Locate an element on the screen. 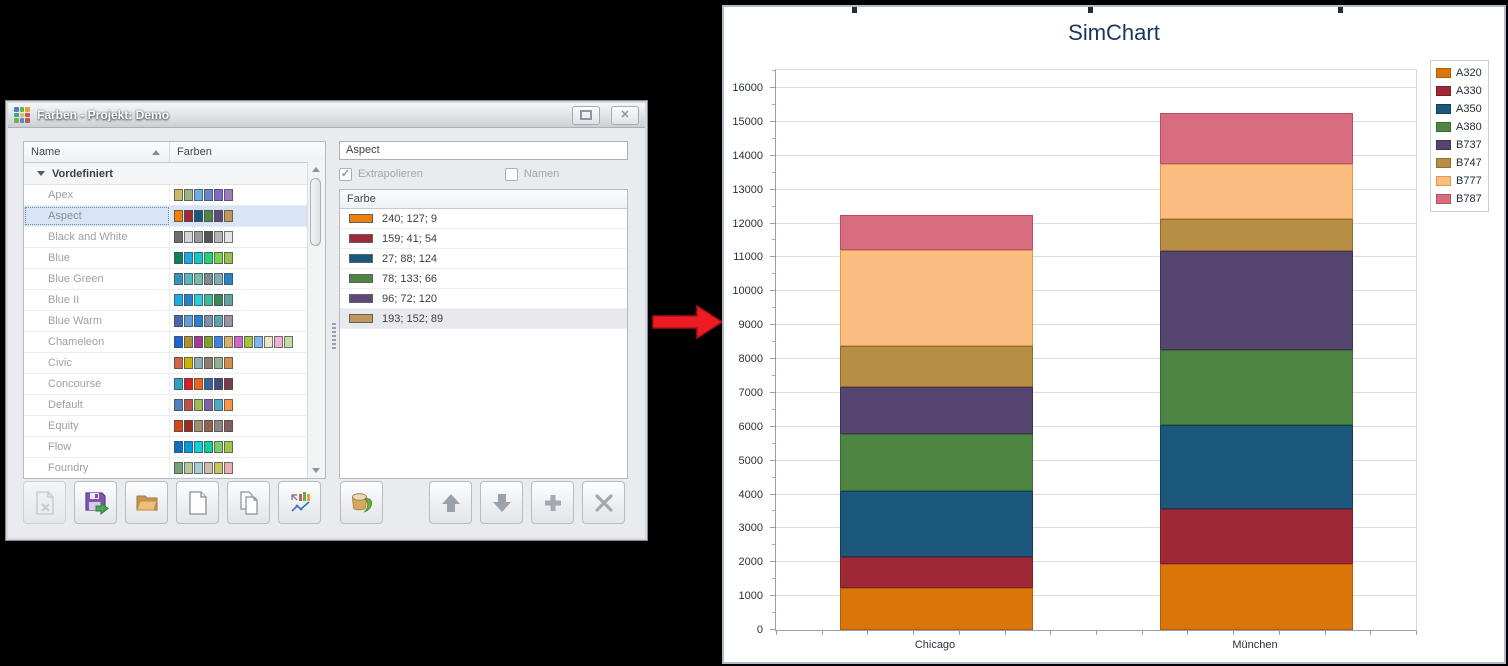 Image resolution: width=1508 pixels, height=666 pixels. palette-row: Equity is located at coordinates (166, 426).